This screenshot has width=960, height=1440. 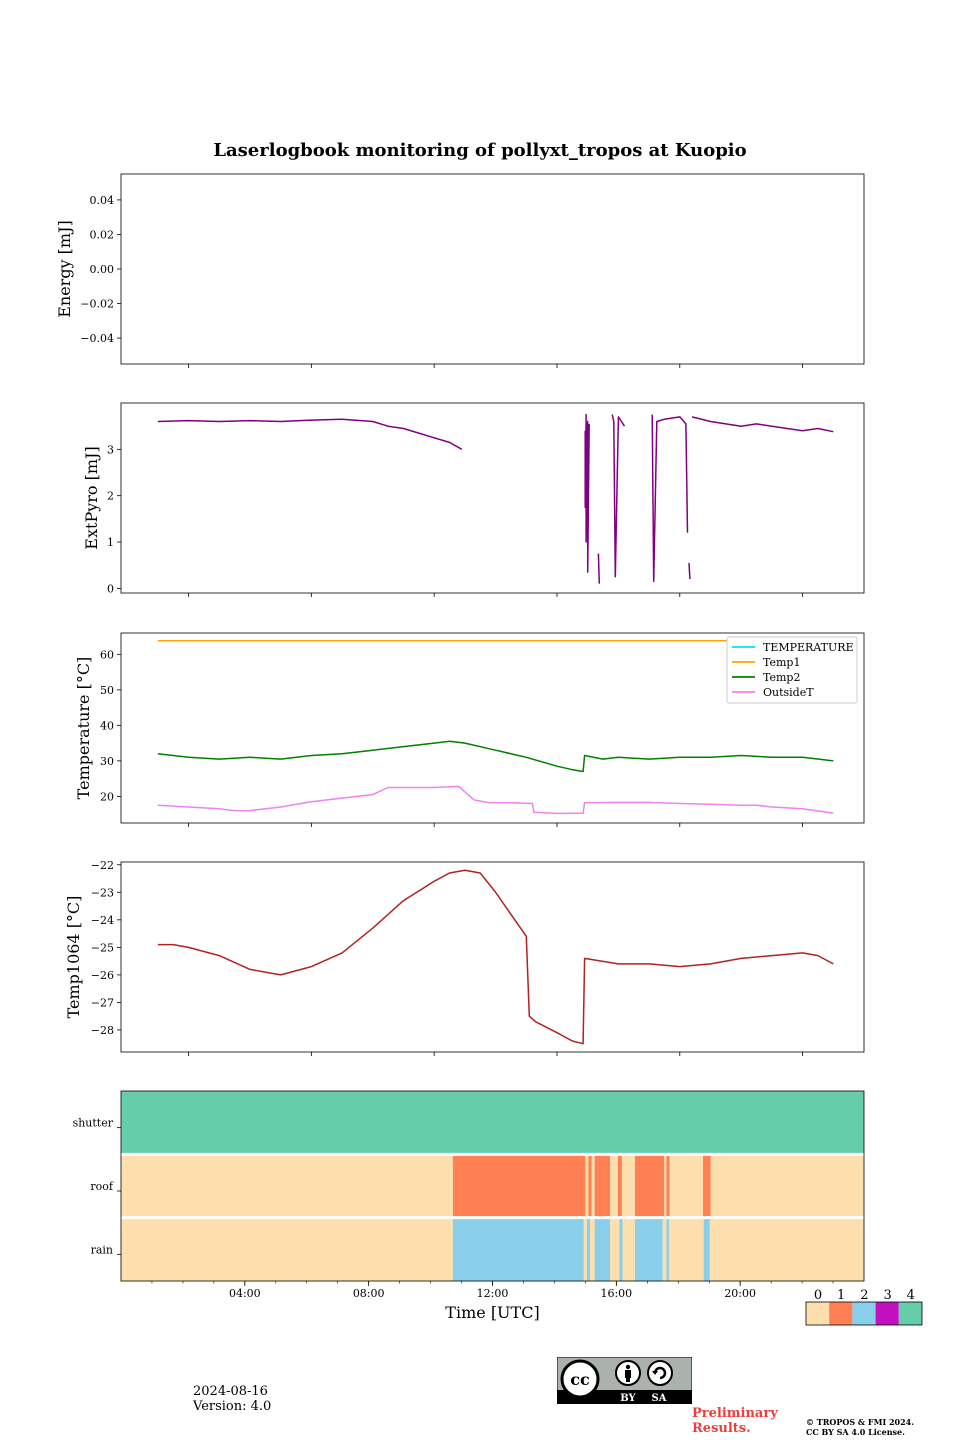 I want to click on footer-date: 2024-08-16, so click(x=230, y=1391).